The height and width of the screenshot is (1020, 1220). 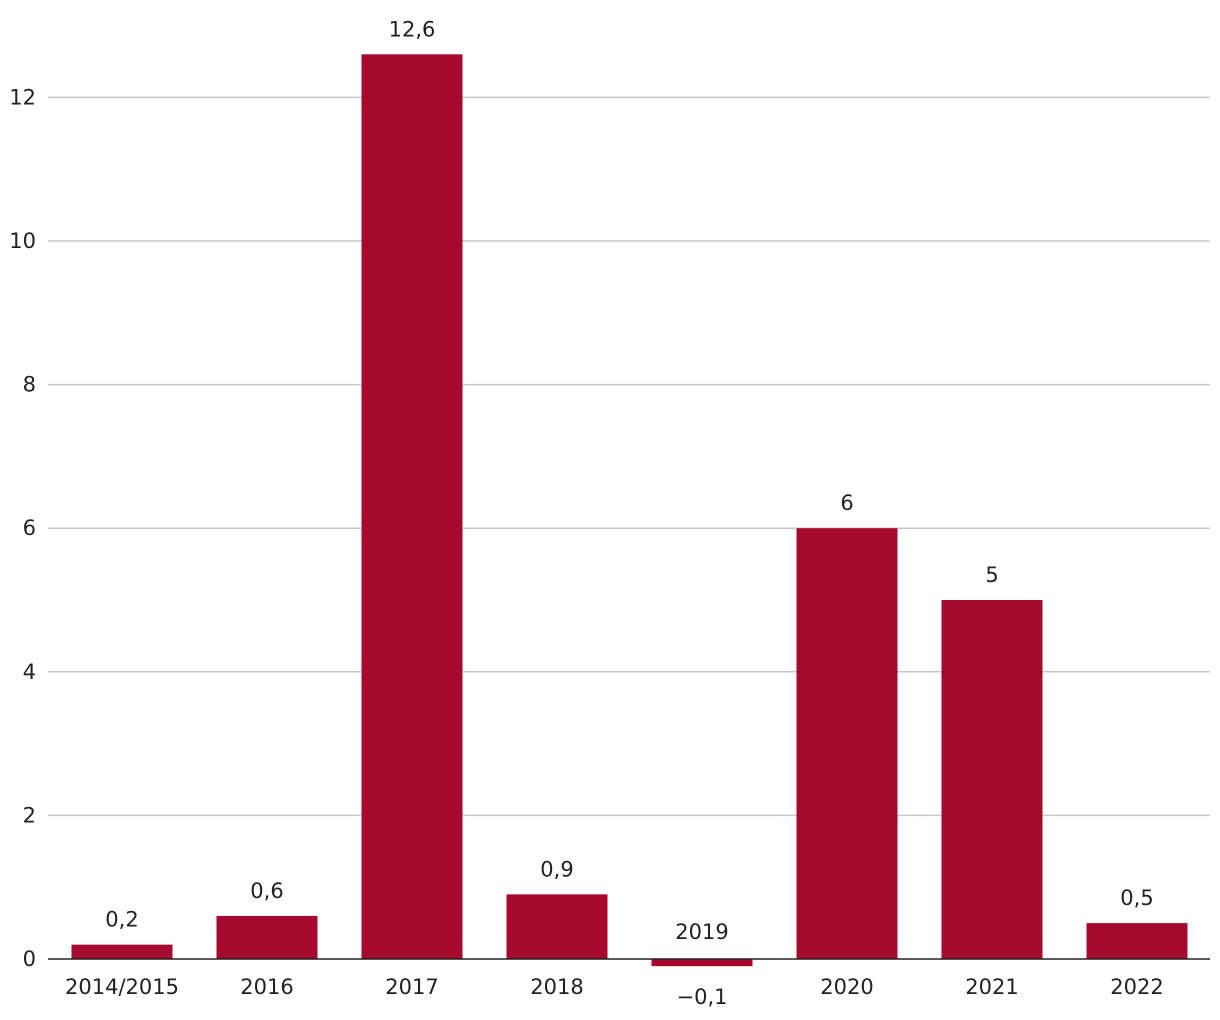 What do you see at coordinates (29, 815) in the screenshot?
I see `y-tick-label: 2` at bounding box center [29, 815].